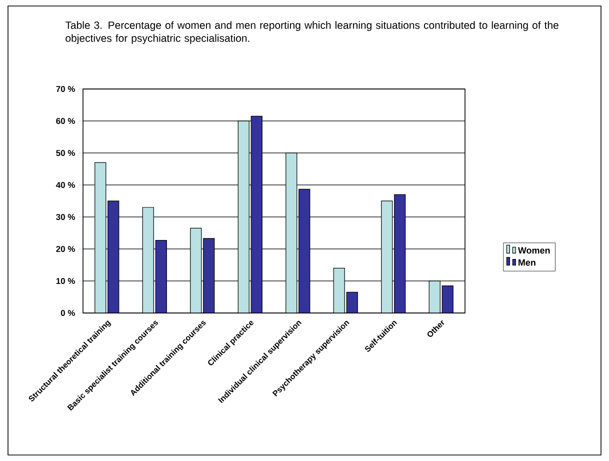 The height and width of the screenshot is (461, 609). What do you see at coordinates (527, 262) in the screenshot?
I see `legend-label: Men` at bounding box center [527, 262].